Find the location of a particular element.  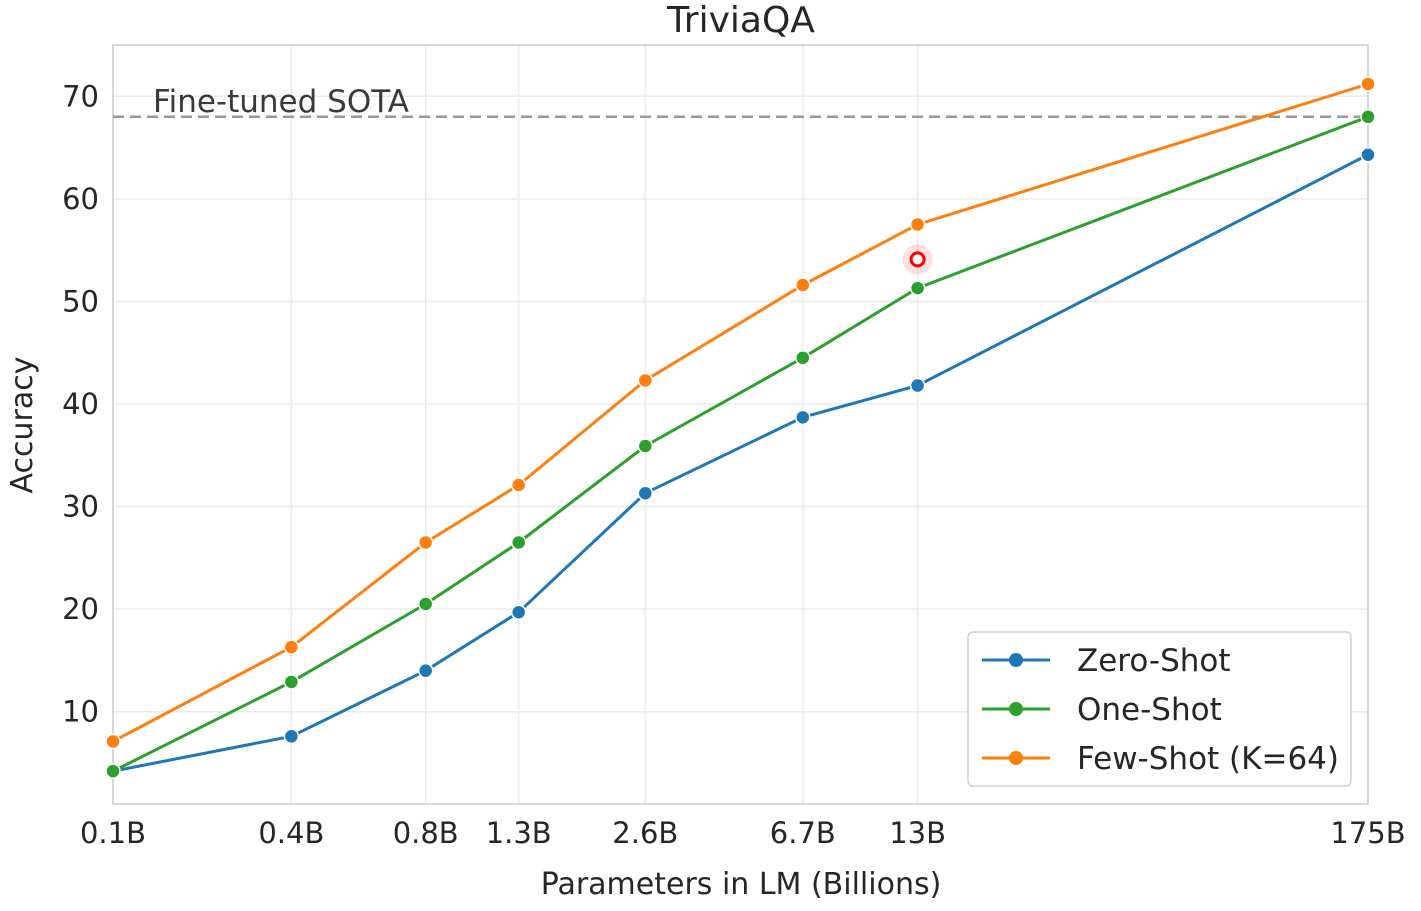

y-tick-label: 70 is located at coordinates (80, 96).